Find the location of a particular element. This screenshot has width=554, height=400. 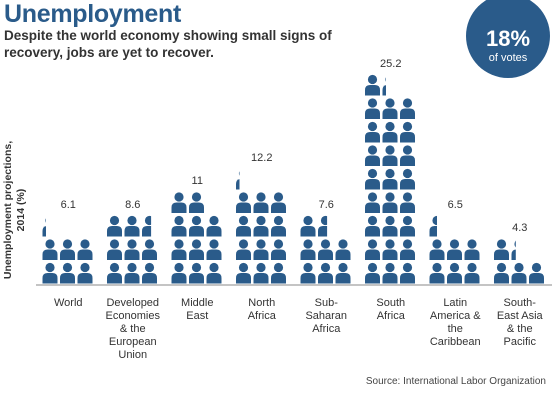

value-label: 12.2 is located at coordinates (262, 157).